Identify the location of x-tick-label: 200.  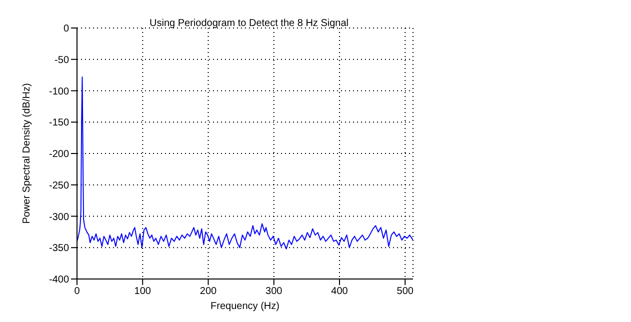
(209, 292).